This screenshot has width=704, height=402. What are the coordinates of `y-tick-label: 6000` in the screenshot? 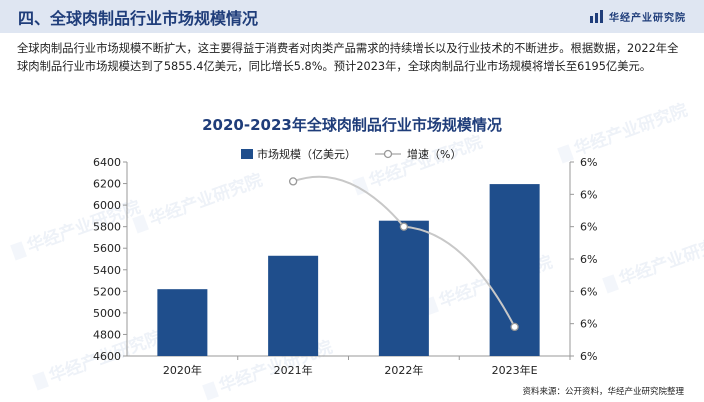 It's located at (107, 205).